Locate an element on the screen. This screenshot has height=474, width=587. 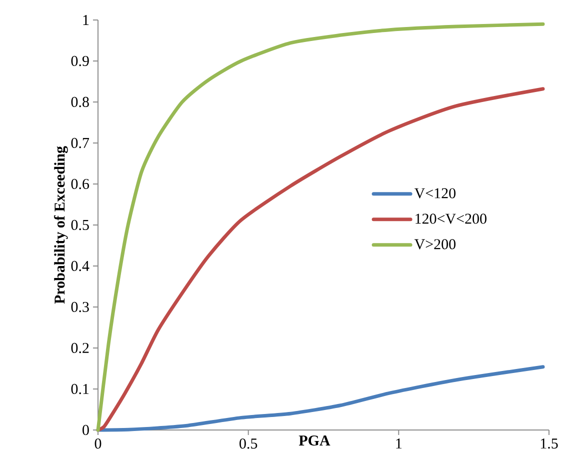
legend-label: V<120 is located at coordinates (435, 193).